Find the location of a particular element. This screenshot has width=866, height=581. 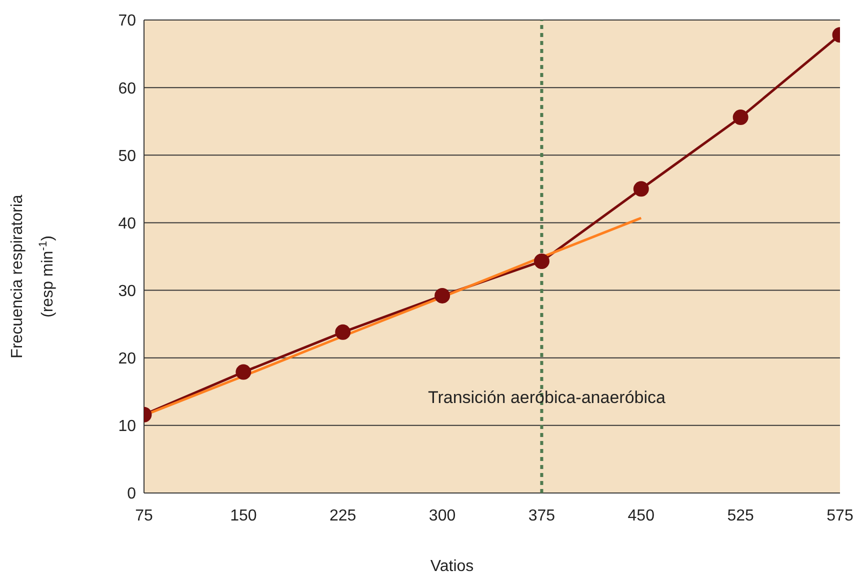

x-tick-label: 150 is located at coordinates (243, 515).